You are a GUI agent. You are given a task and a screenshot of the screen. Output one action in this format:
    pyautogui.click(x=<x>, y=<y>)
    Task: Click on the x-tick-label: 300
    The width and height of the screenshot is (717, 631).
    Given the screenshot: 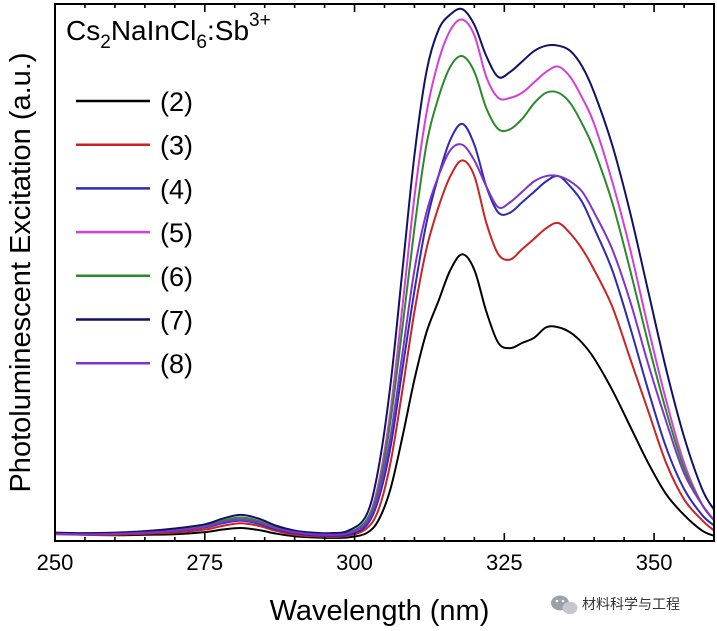 What is the action you would take?
    pyautogui.click(x=354, y=562)
    